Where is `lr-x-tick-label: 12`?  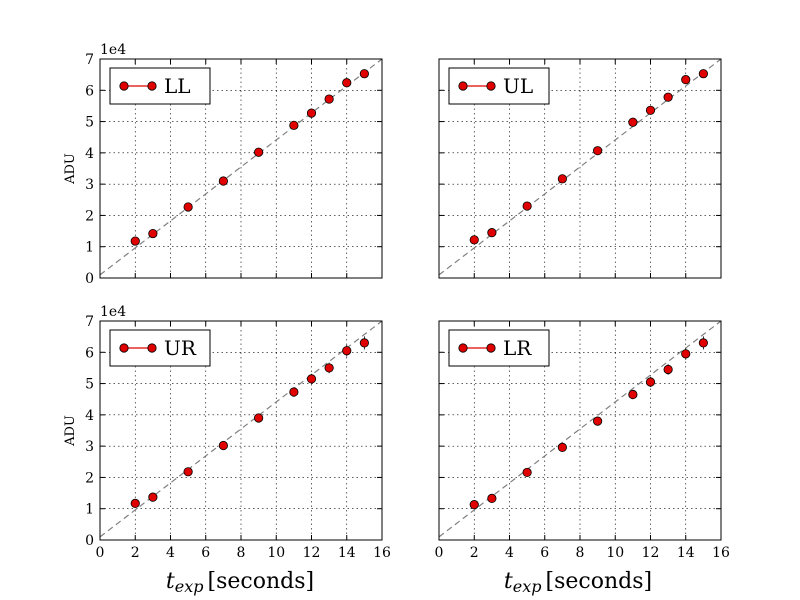
lr-x-tick-label: 12 is located at coordinates (651, 553).